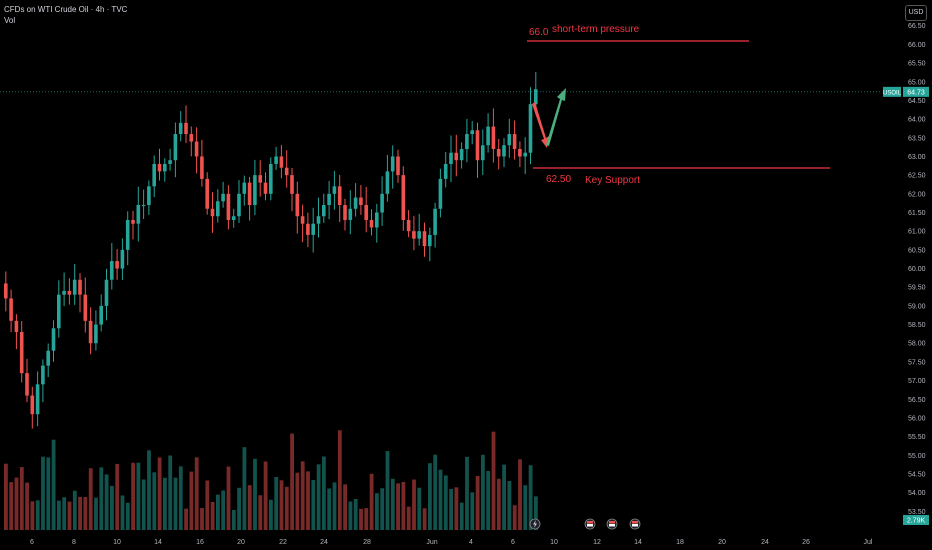 The height and width of the screenshot is (550, 932). What do you see at coordinates (535, 524) in the screenshot?
I see `lightning-icon` at bounding box center [535, 524].